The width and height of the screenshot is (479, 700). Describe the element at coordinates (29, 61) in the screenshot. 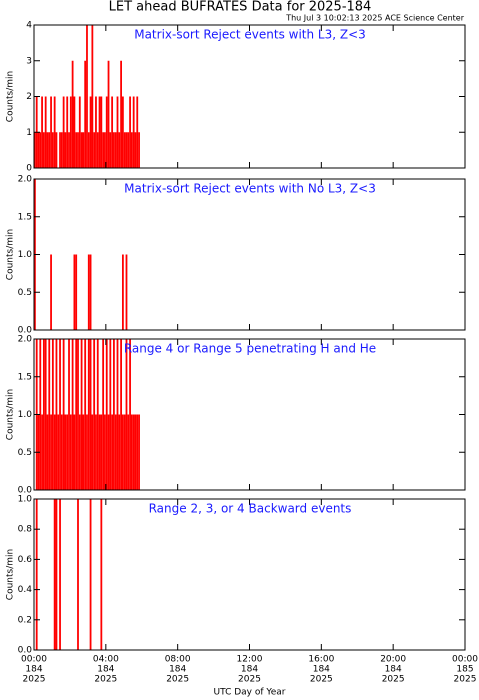

I see `y-tick-label: 3` at that location.